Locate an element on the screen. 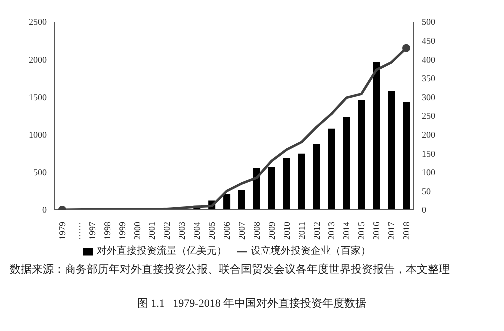 The image size is (504, 331). x-tick-label: 2005 is located at coordinates (212, 231).